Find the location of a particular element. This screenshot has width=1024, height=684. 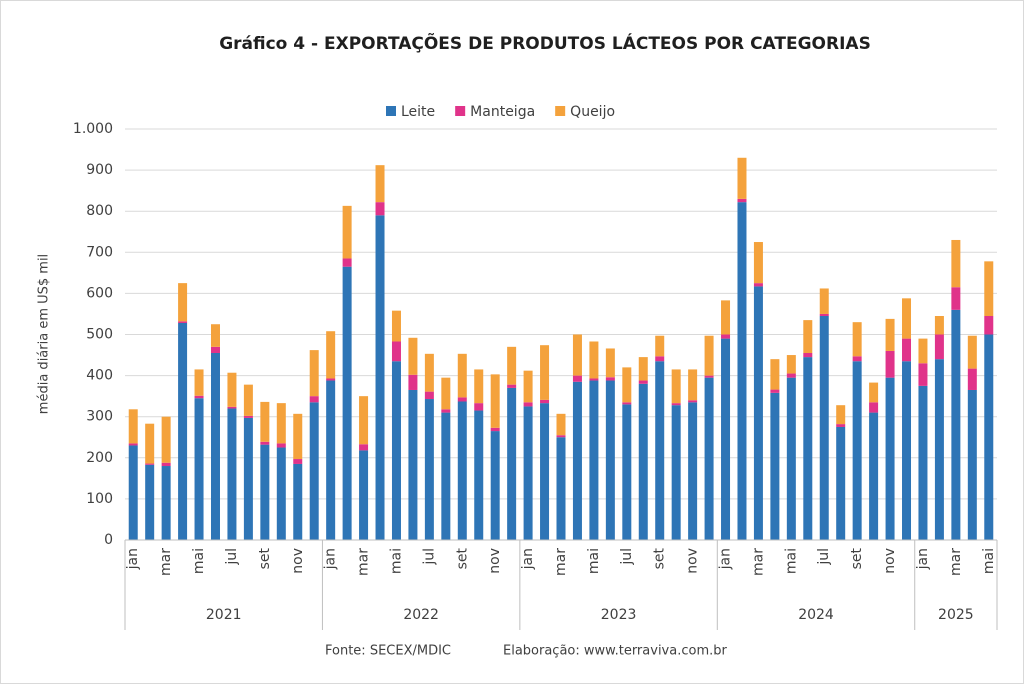

x-tick-label: jul is located at coordinates (429, 557).